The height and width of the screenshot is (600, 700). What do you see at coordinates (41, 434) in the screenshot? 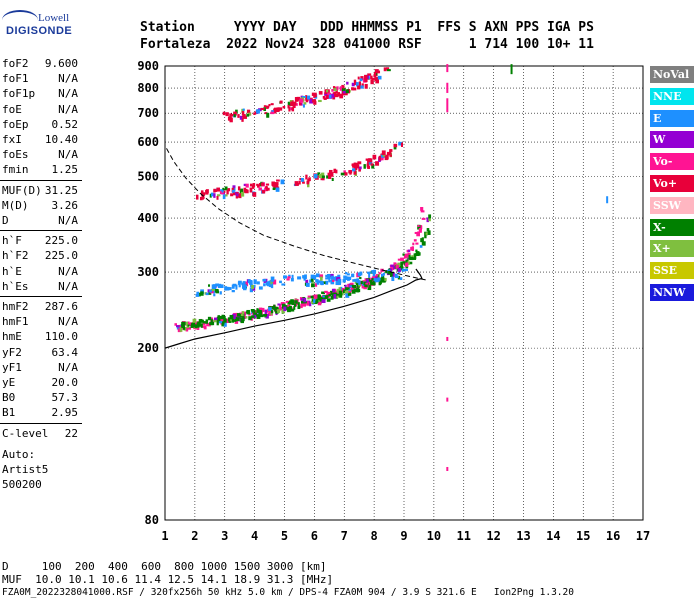
I see `param-row: C-level 22` at bounding box center [41, 434].